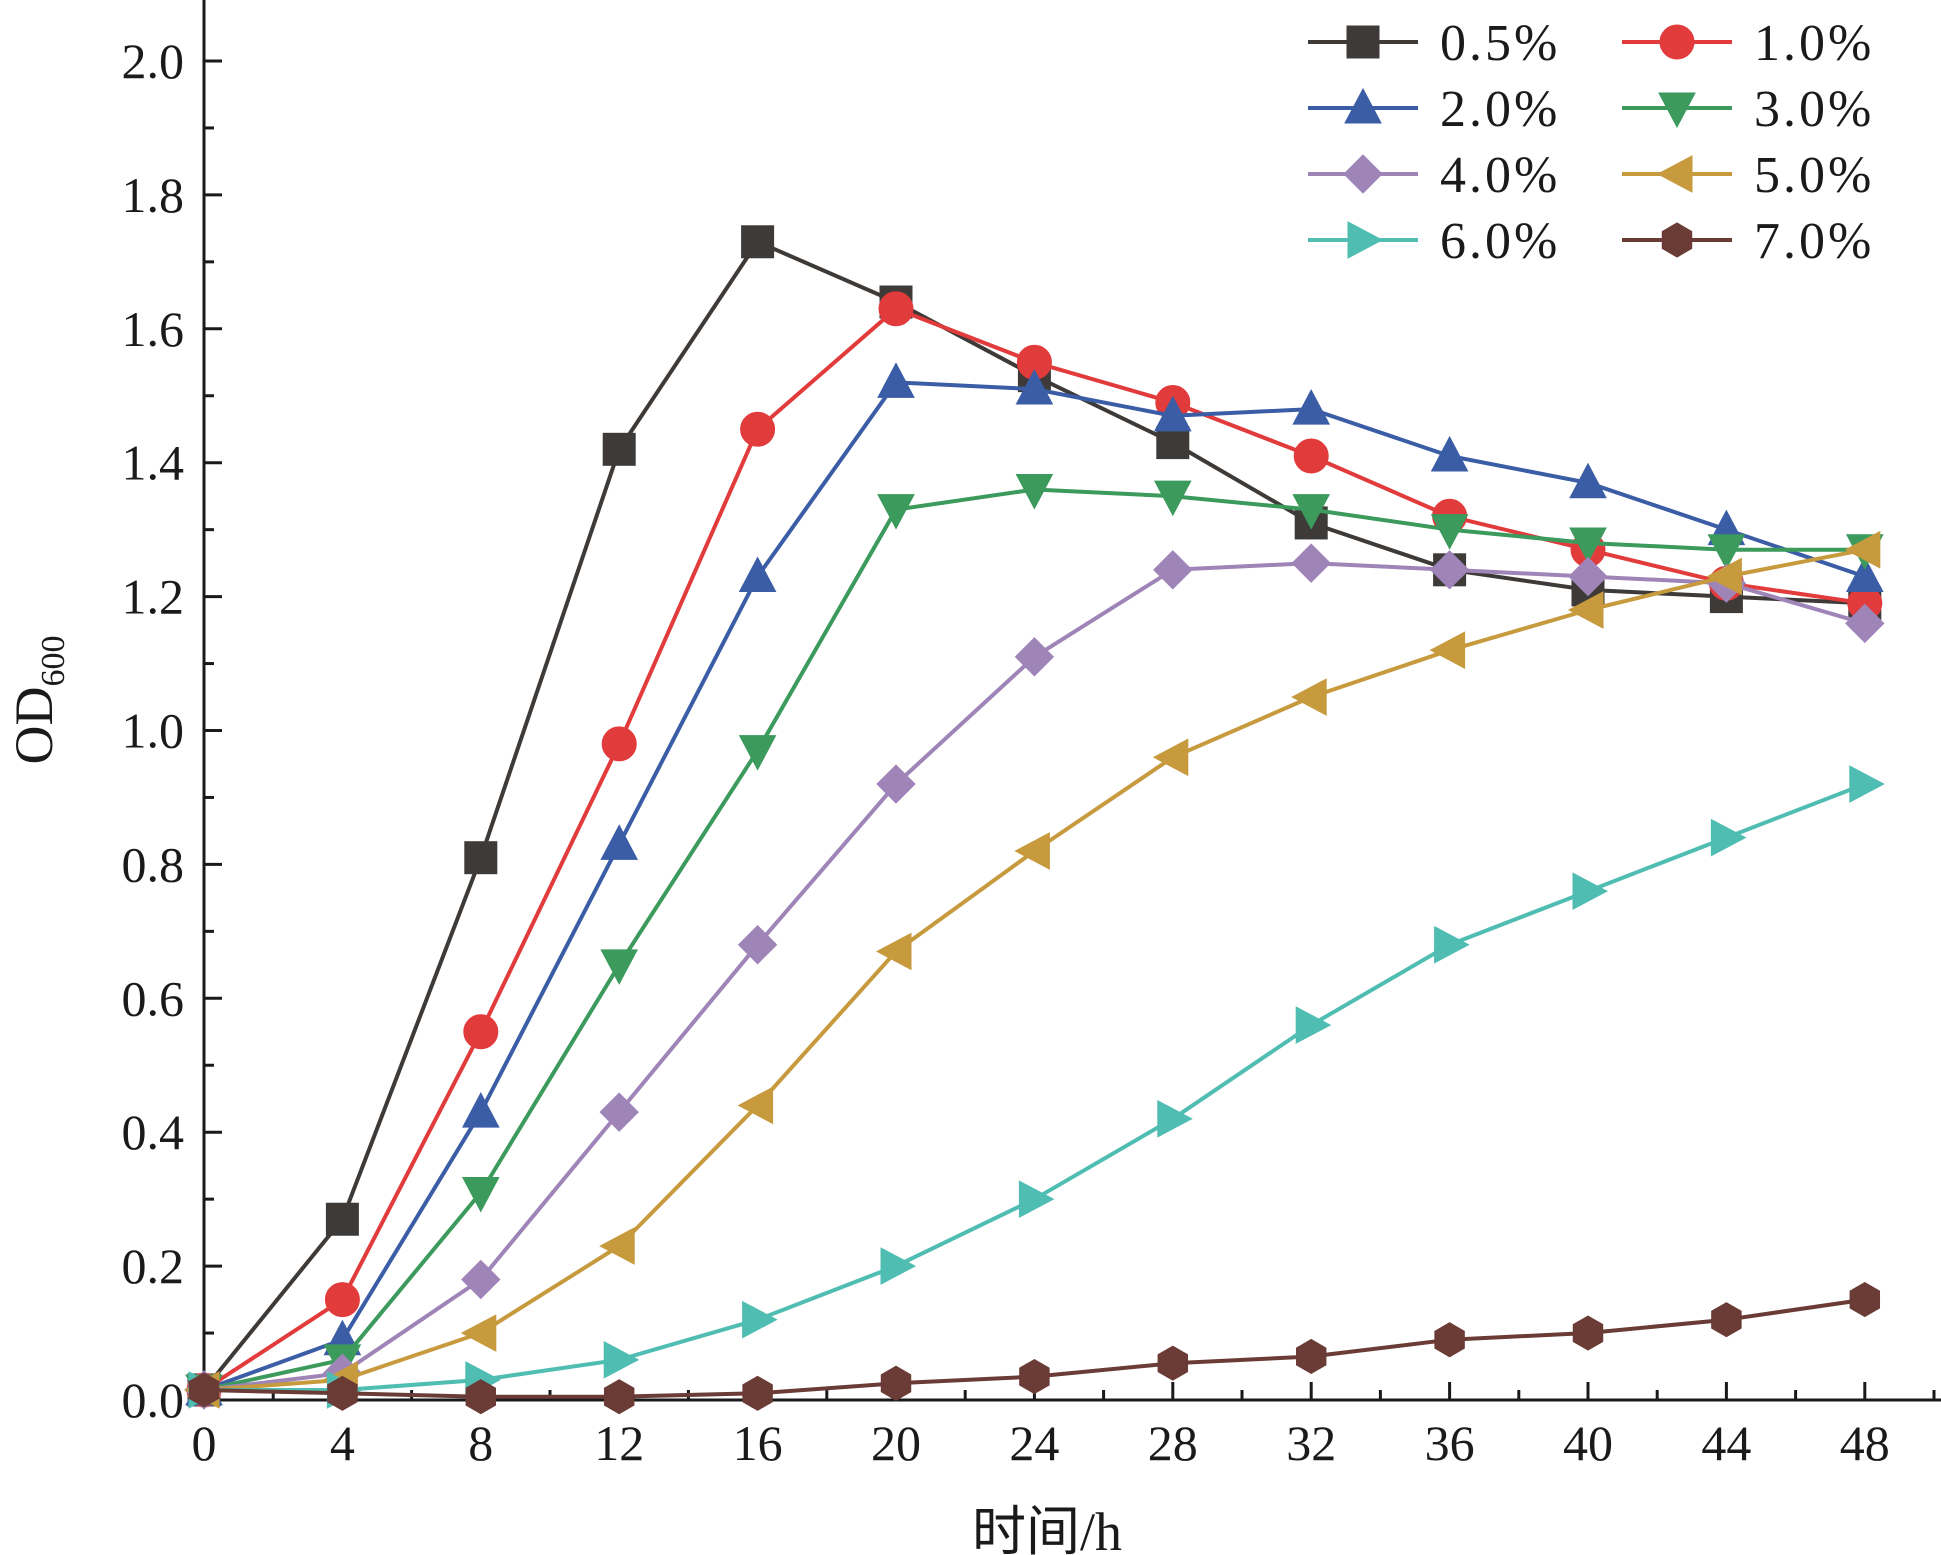 This screenshot has width=1941, height=1555. What do you see at coordinates (53, 661) in the screenshot?
I see `y-axis-title-subscript: 600` at bounding box center [53, 661].